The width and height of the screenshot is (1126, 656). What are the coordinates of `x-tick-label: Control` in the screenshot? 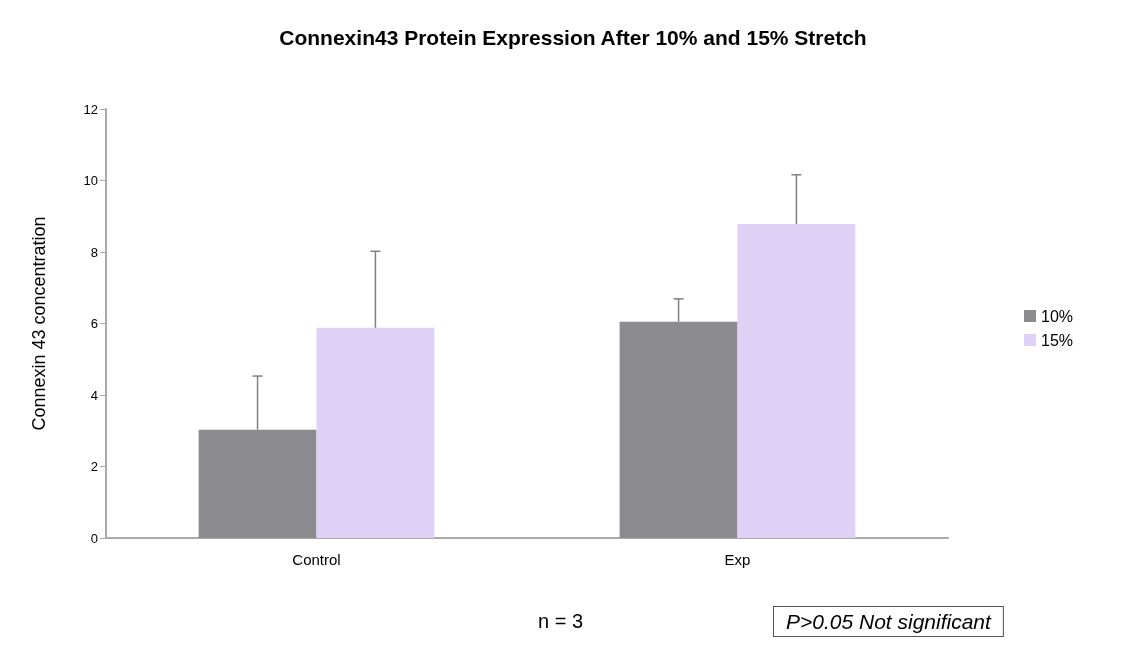 It's located at (316, 559).